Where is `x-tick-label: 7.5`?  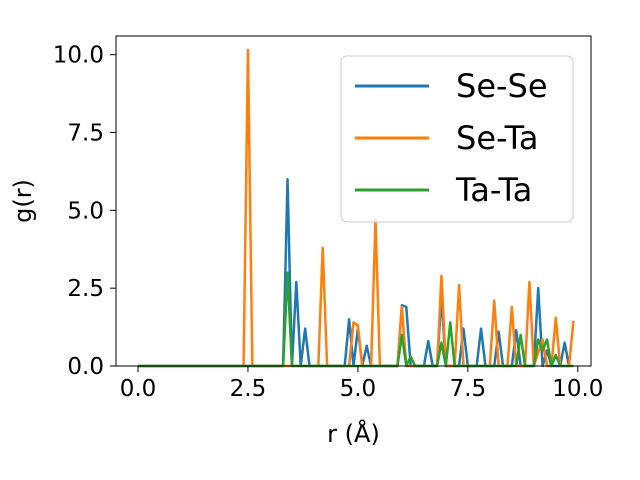 x-tick-label: 7.5 is located at coordinates (468, 389).